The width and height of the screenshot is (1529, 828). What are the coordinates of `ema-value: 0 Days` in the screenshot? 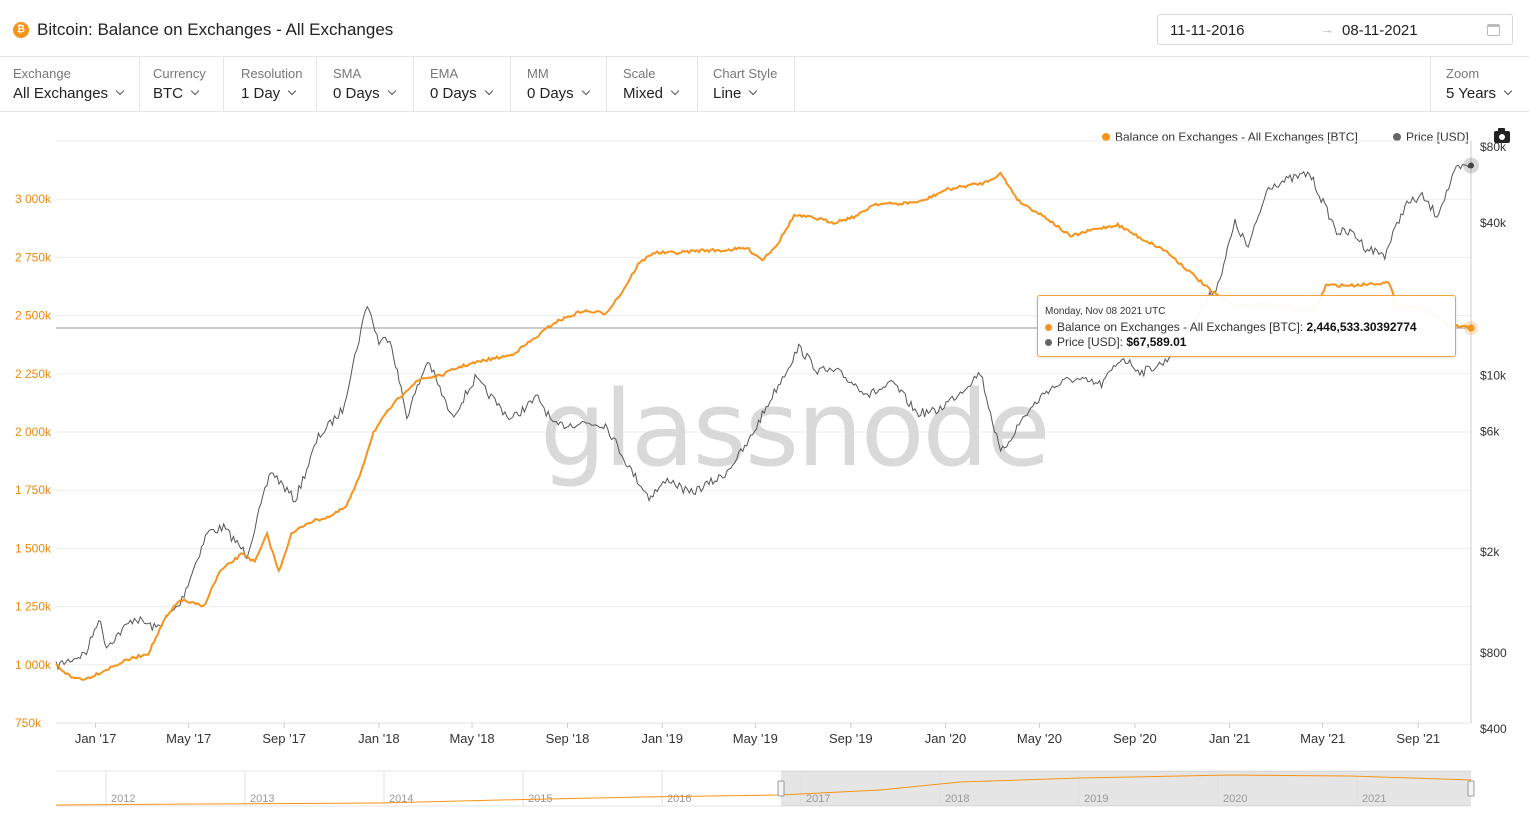 It's located at (453, 93).